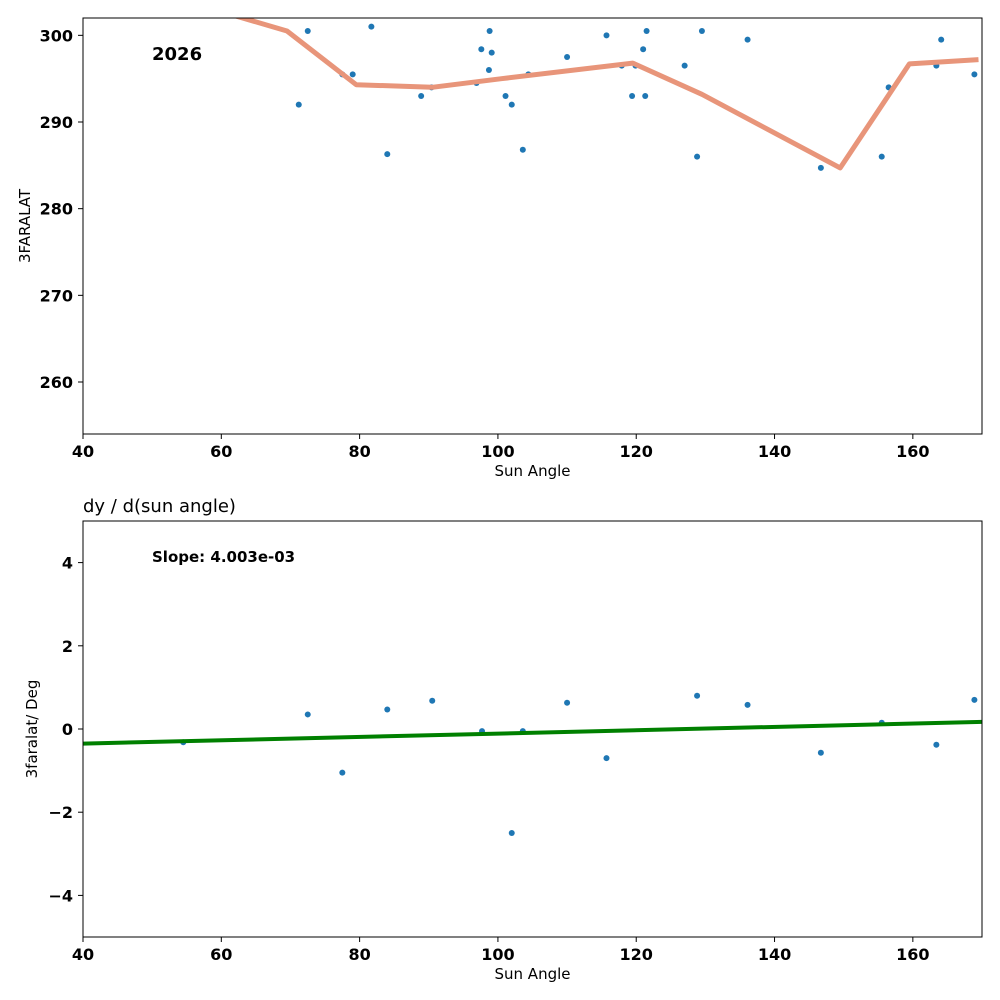 This screenshot has height=1000, width=1000. I want to click on trend-line, so click(606, 94).